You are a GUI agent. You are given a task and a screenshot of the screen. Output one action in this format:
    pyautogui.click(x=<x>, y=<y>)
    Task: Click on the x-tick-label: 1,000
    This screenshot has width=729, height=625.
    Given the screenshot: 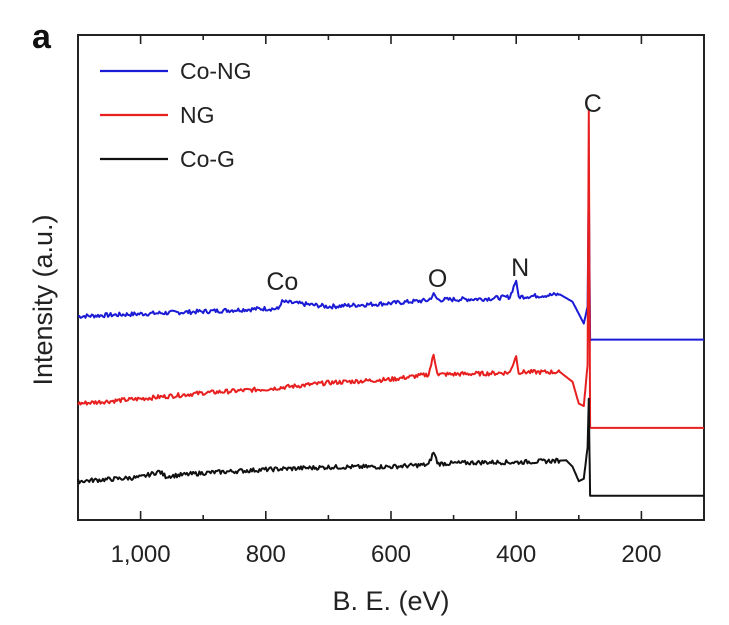 What is the action you would take?
    pyautogui.click(x=141, y=554)
    